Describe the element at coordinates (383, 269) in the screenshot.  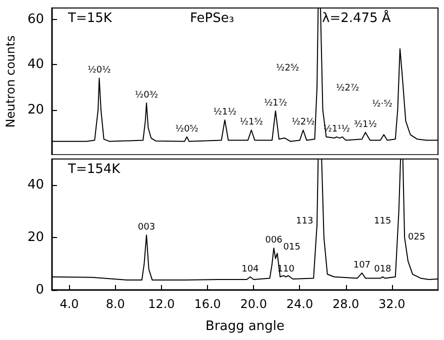
I see `annotation: 018` at that location.